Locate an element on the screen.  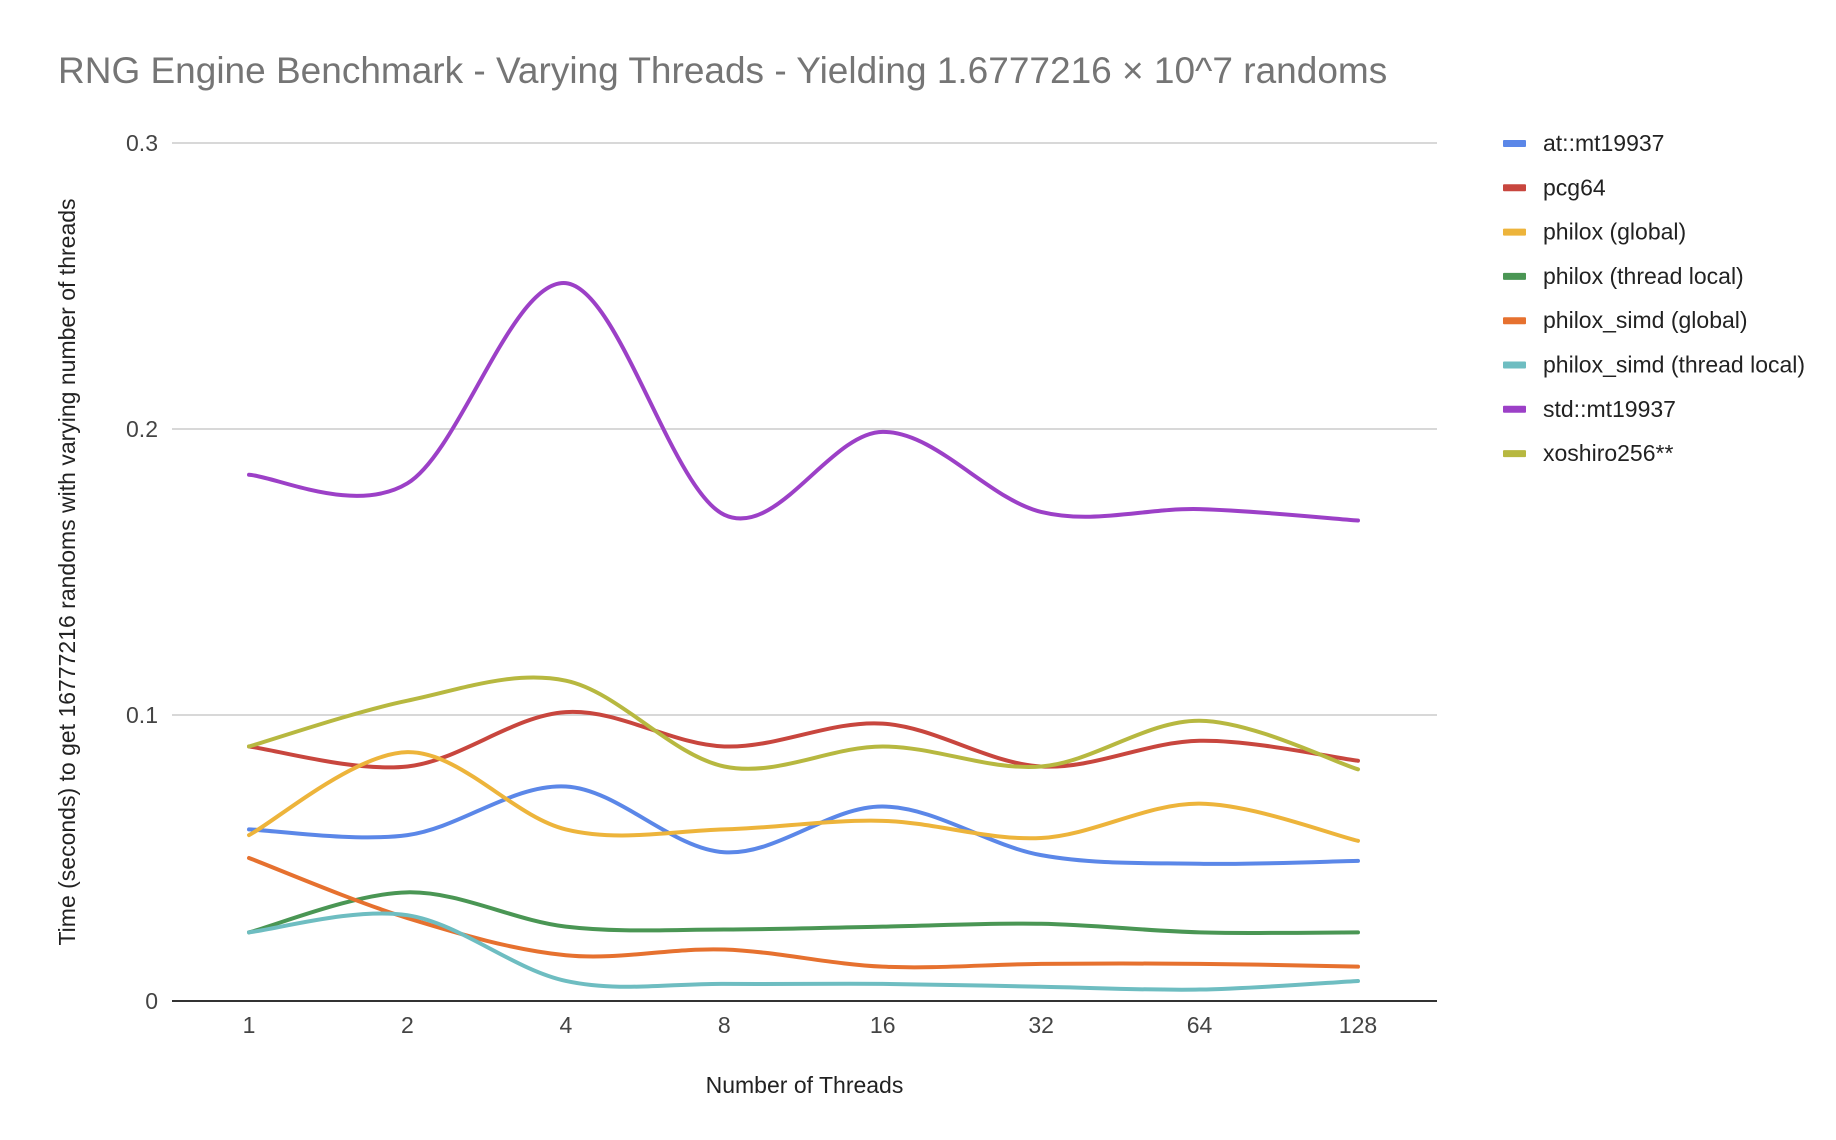
legend-label-philox-global: philox (global) is located at coordinates (1614, 232).